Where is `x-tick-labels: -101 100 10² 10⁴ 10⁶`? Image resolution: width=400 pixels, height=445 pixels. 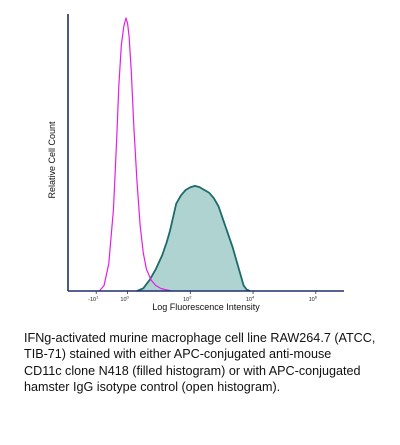 x-tick-labels: -101 100 10² 10⁴ 10⁶ is located at coordinates (203, 297).